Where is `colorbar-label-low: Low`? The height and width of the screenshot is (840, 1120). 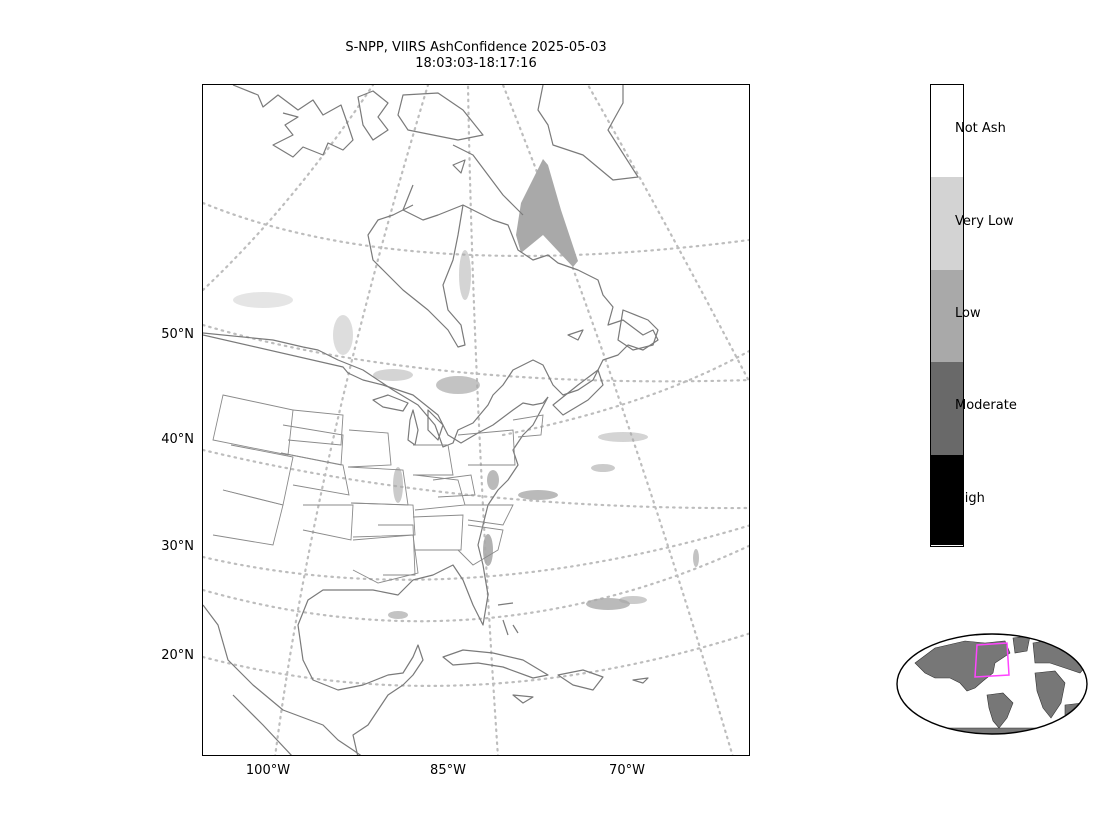 colorbar-label-low: Low is located at coordinates (968, 313).